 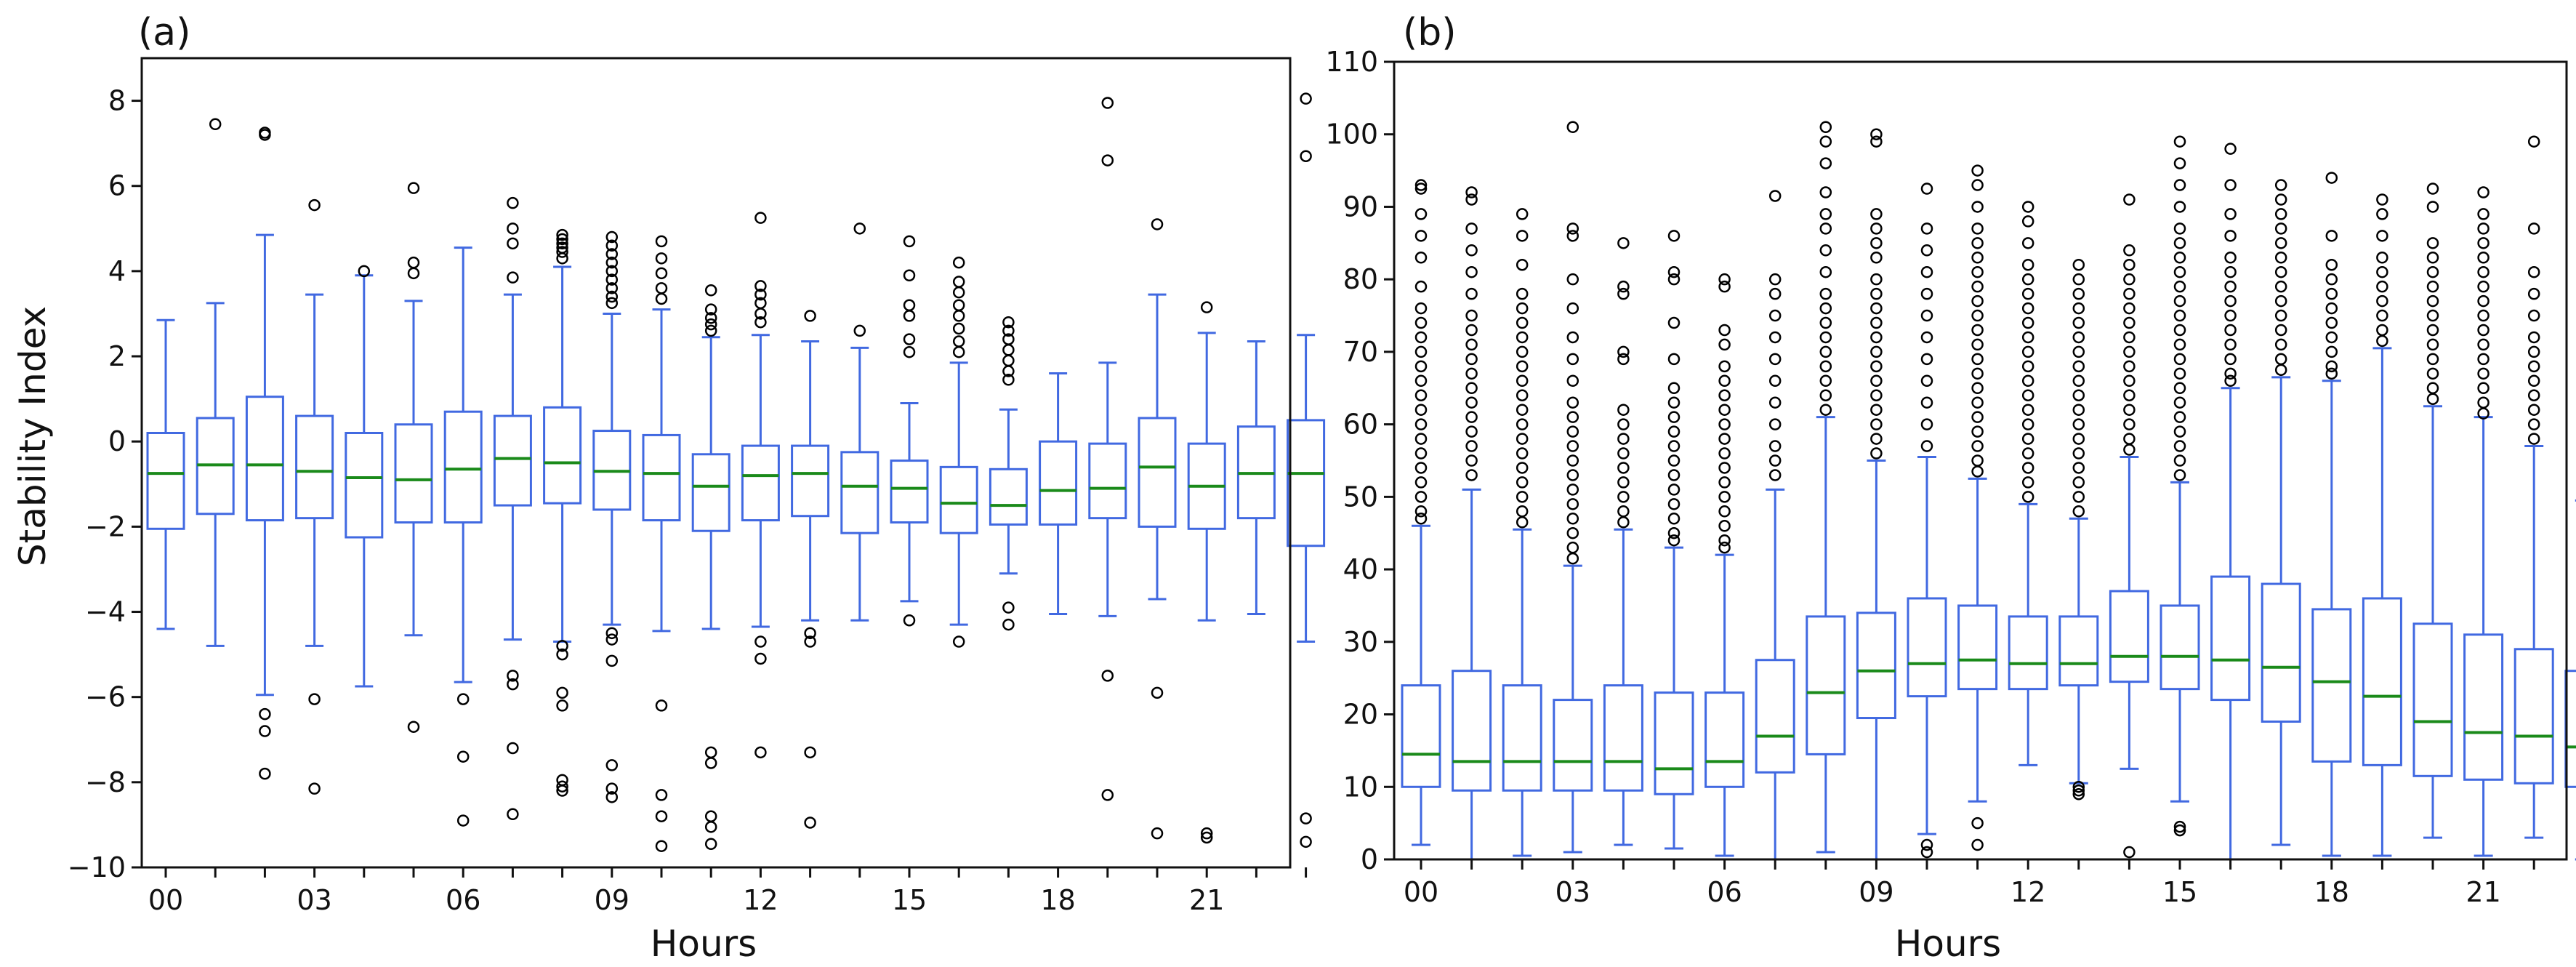 I want to click on panel-a-ytick-label: −4, so click(x=105, y=612).